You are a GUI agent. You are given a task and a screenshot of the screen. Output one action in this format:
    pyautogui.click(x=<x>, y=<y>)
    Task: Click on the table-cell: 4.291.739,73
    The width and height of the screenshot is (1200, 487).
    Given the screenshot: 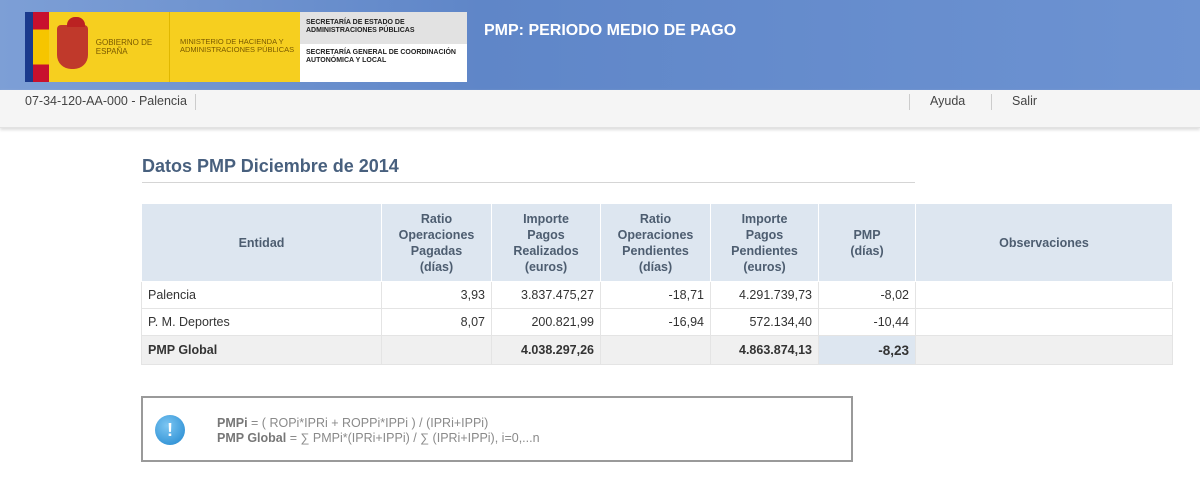 What is the action you would take?
    pyautogui.click(x=764, y=295)
    